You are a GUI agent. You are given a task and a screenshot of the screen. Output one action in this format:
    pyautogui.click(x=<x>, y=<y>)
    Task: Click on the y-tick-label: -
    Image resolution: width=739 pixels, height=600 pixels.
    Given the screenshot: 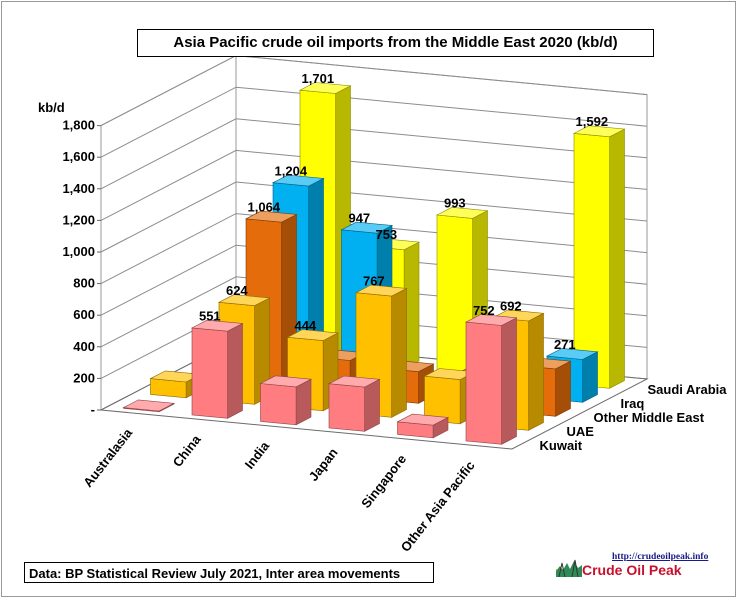 What is the action you would take?
    pyautogui.click(x=93, y=409)
    